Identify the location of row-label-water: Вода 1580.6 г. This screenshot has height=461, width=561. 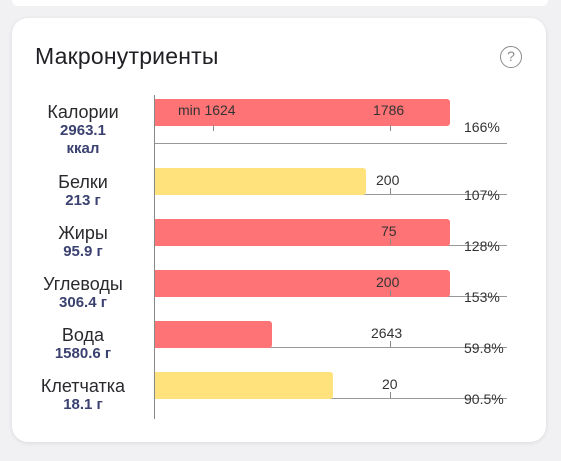
(83, 344).